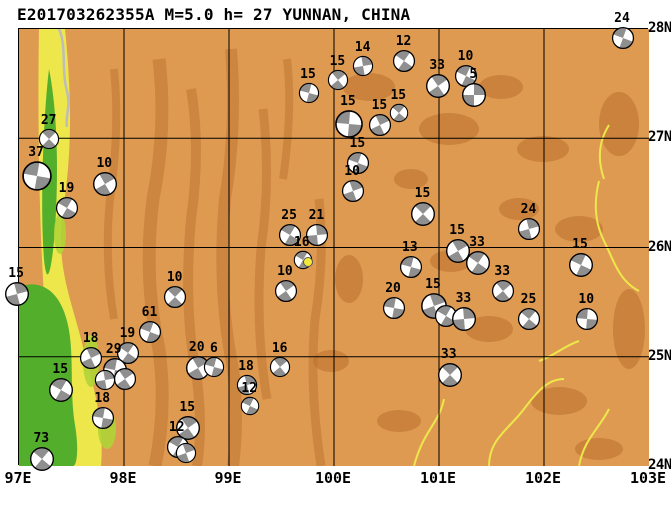 Image resolution: width=671 pixels, height=505 pixels. I want to click on x-tick-label: 97E, so click(18, 478).